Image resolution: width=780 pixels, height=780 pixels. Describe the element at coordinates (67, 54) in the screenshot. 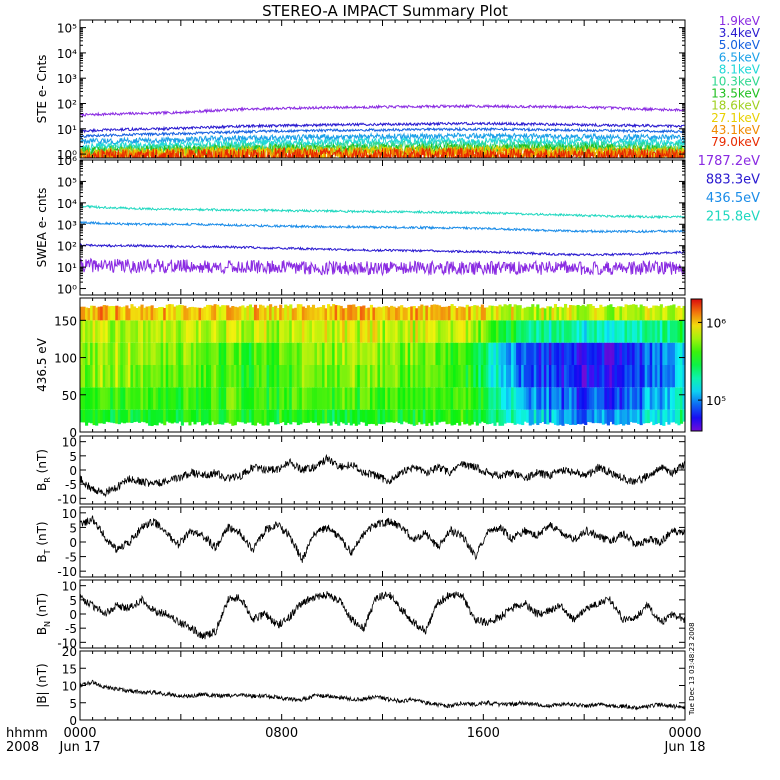

I see `ste-y-tick-label: 10⁴` at that location.